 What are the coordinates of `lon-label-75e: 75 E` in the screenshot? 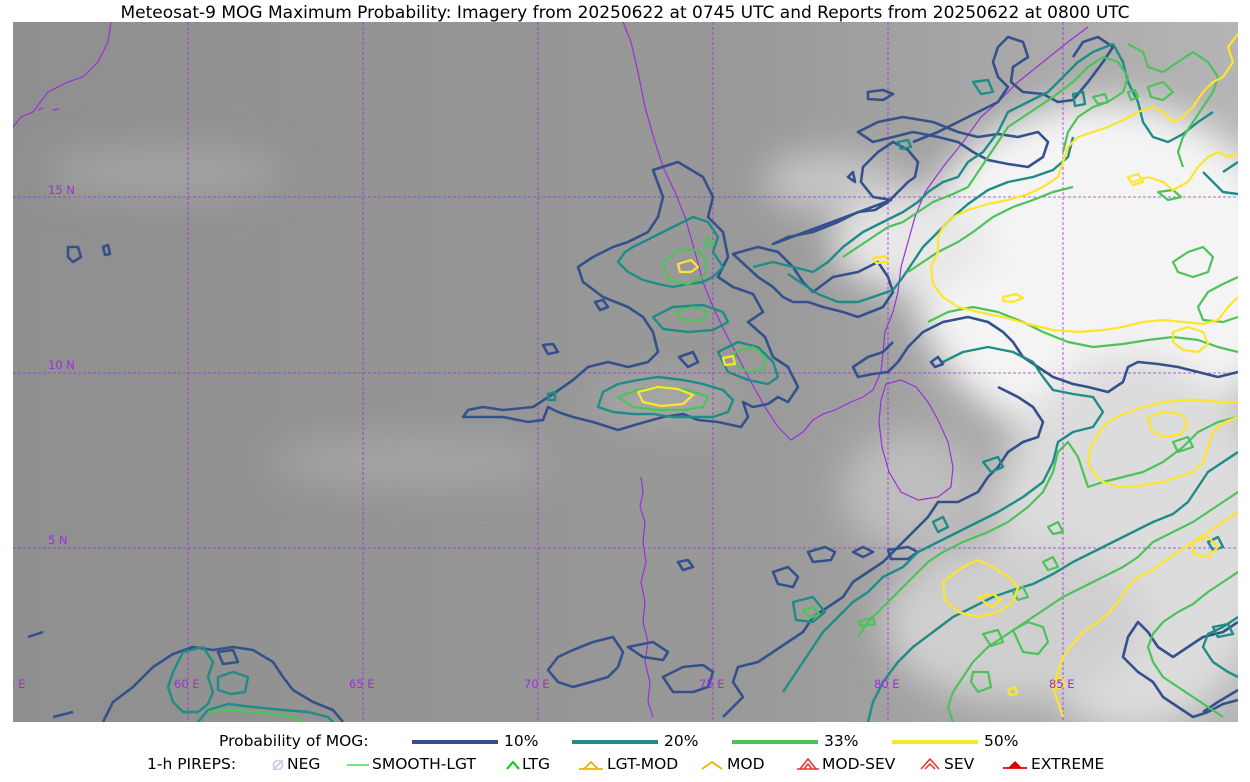 It's located at (712, 684).